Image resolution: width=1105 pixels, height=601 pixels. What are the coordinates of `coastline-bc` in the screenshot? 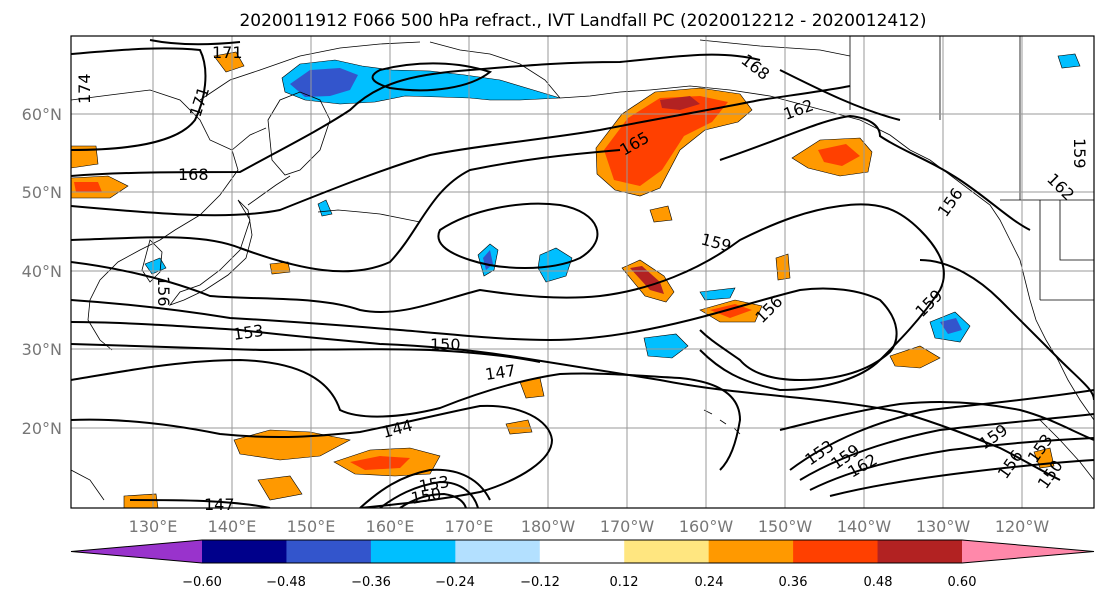 It's located at (976, 270).